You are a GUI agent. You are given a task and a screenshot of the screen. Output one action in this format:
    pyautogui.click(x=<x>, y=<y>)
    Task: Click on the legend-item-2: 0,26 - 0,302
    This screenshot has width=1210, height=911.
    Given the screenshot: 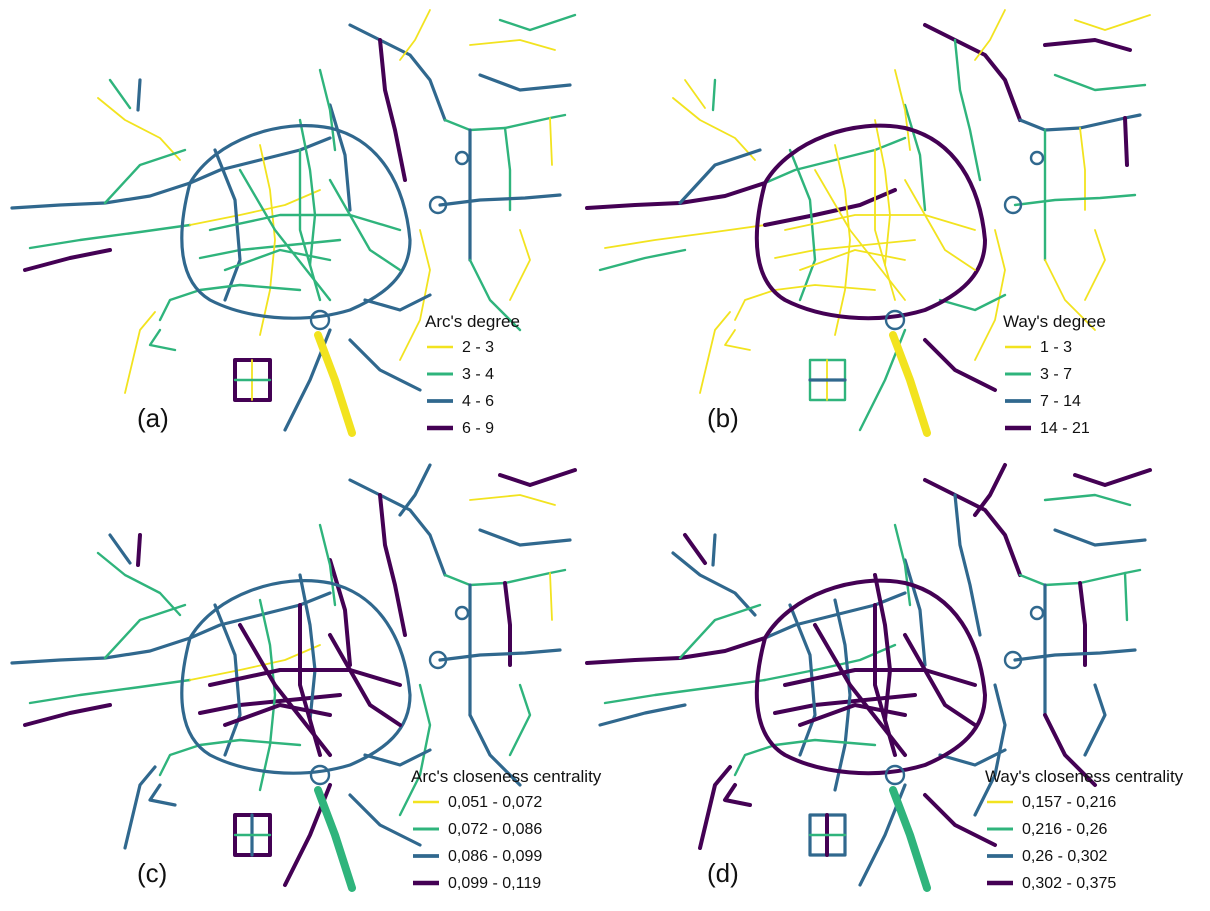 What is the action you would take?
    pyautogui.click(x=1065, y=856)
    